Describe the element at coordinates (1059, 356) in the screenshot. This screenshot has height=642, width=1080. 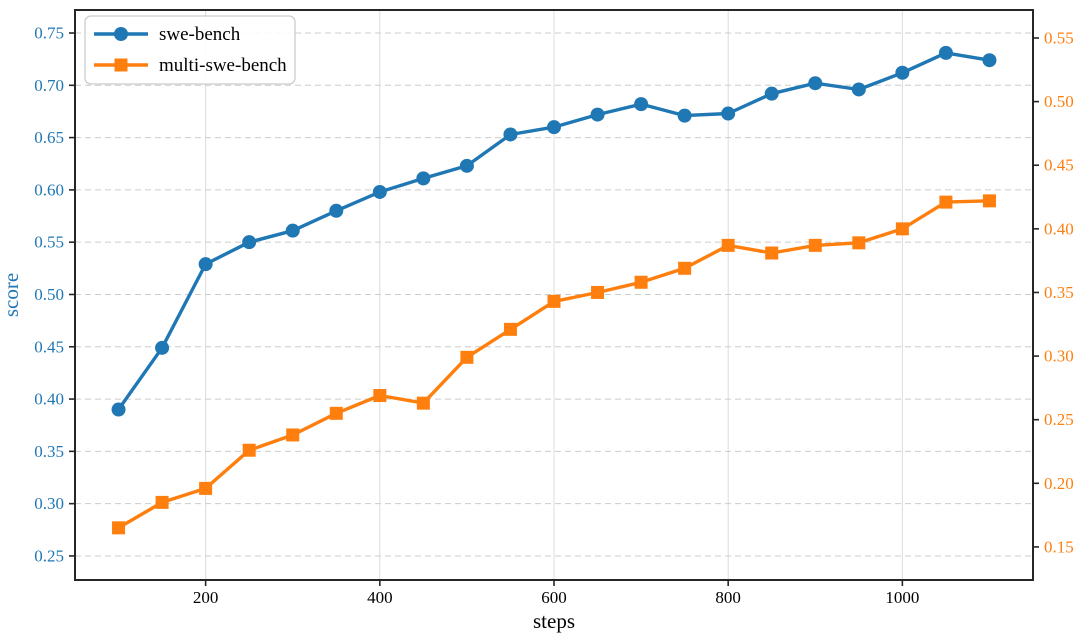
I see `right-tick-label: 0.30` at that location.